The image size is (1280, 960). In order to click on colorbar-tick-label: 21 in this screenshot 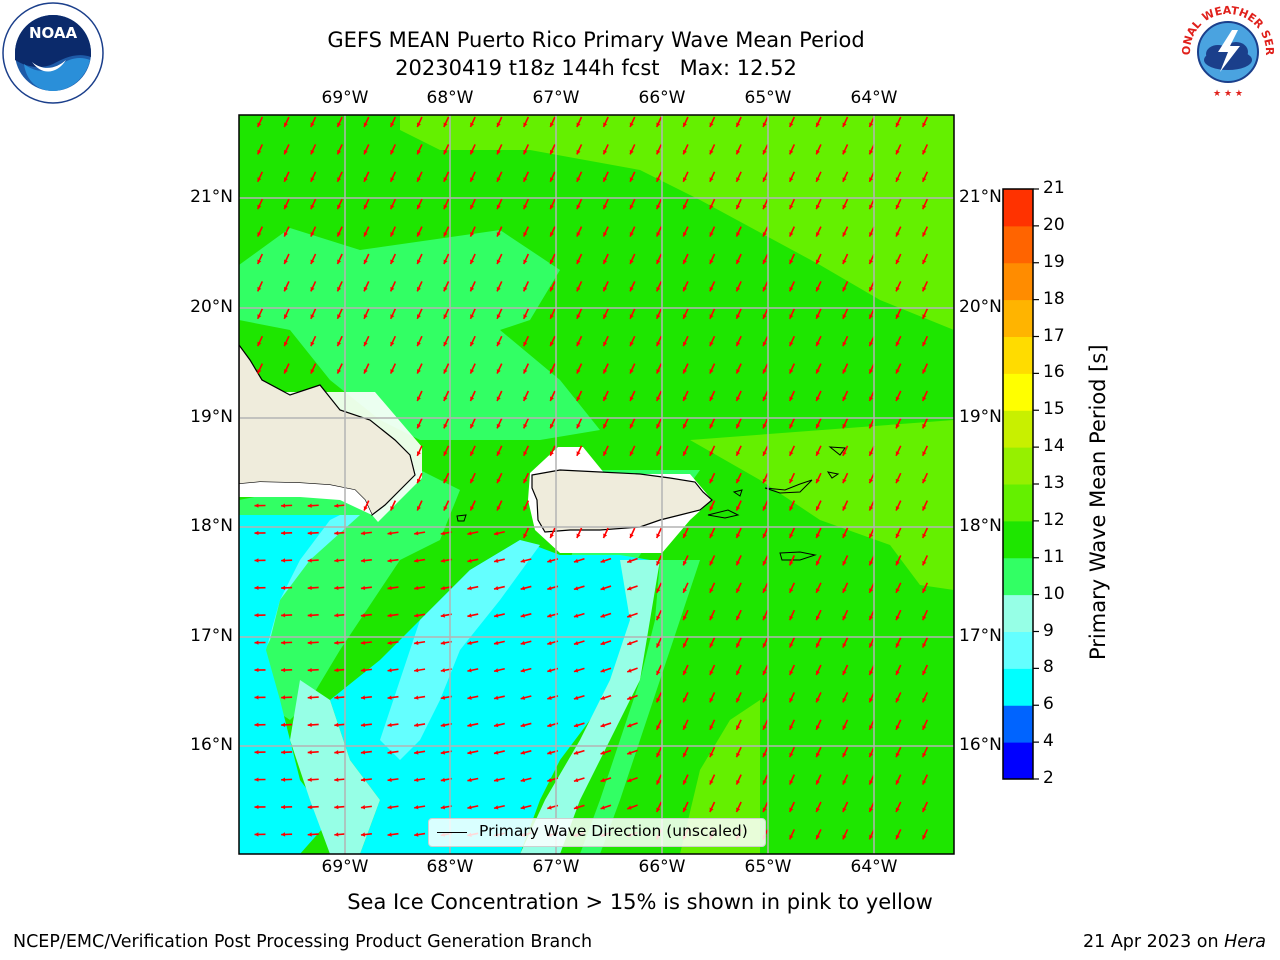, I will do `click(1054, 188)`.